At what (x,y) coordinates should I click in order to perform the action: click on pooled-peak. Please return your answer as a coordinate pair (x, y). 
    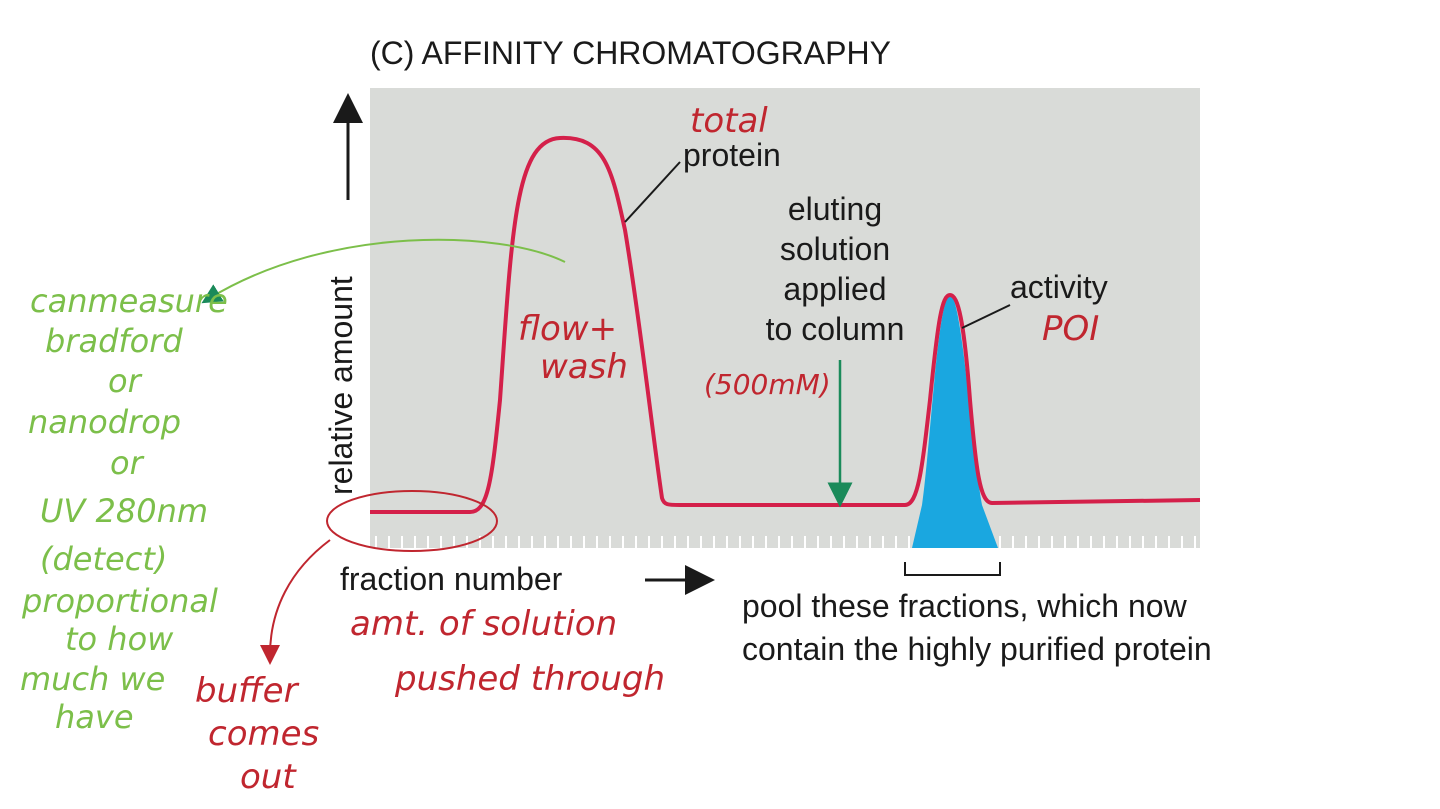
    Looking at the image, I should click on (955, 421).